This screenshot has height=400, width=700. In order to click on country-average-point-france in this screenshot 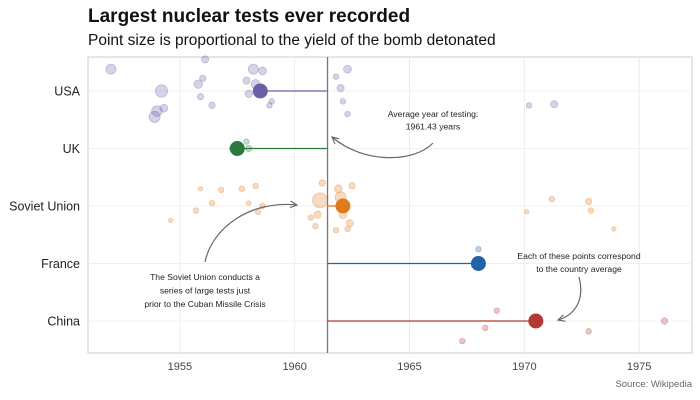, I will do `click(478, 263)`.